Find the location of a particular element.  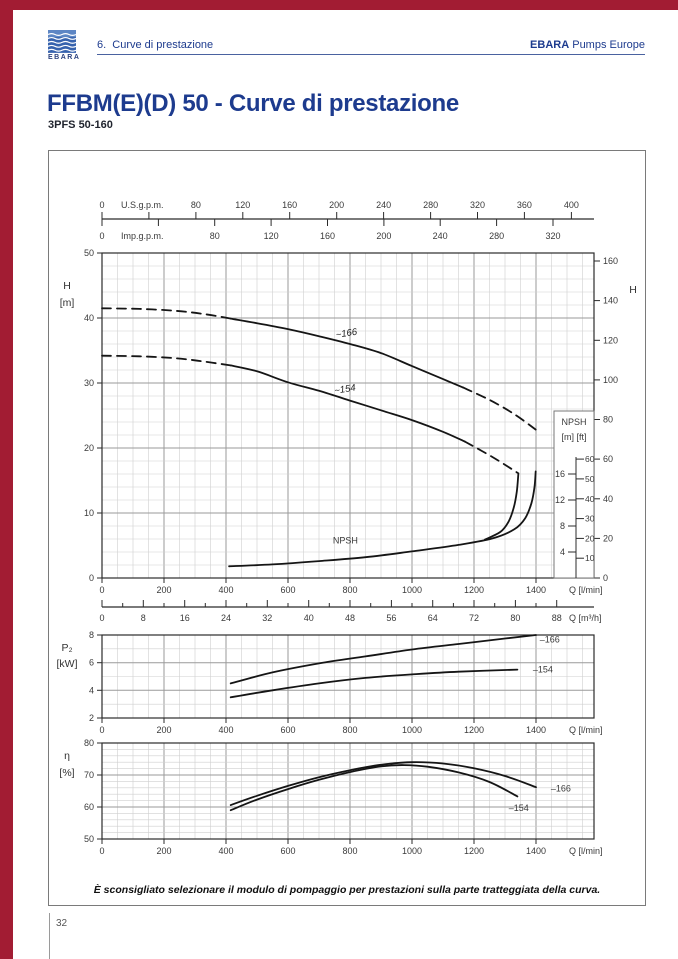

svg-text: 48 is located at coordinates (350, 618).